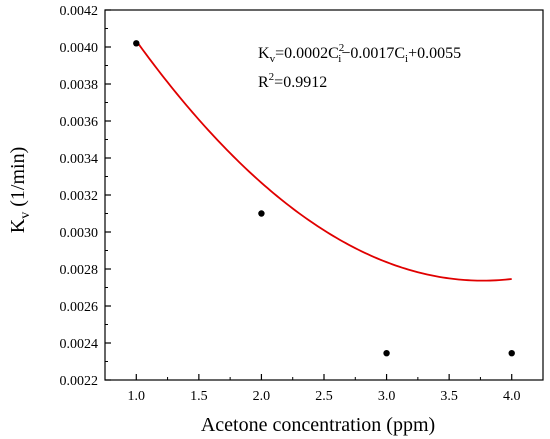  I want to click on y-tick-label: 0.0022, so click(79, 381).